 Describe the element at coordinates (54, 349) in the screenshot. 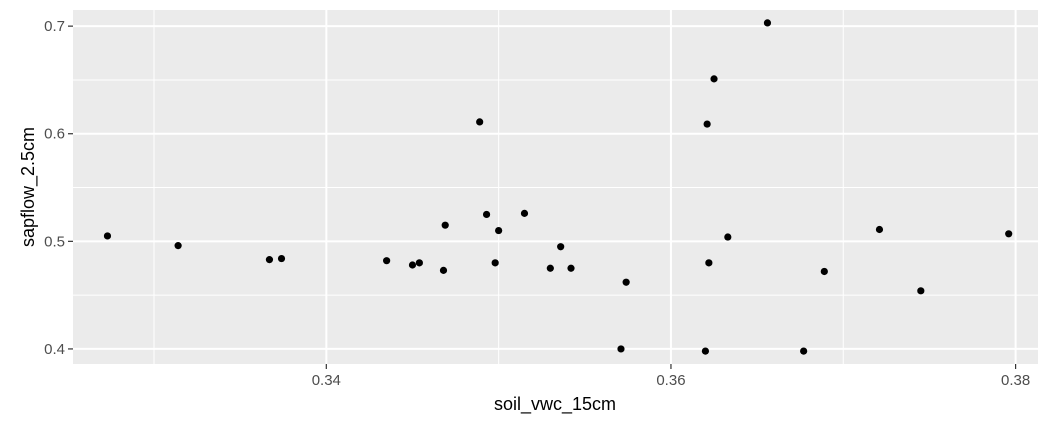

I see `y-tick-label: 0.4` at that location.